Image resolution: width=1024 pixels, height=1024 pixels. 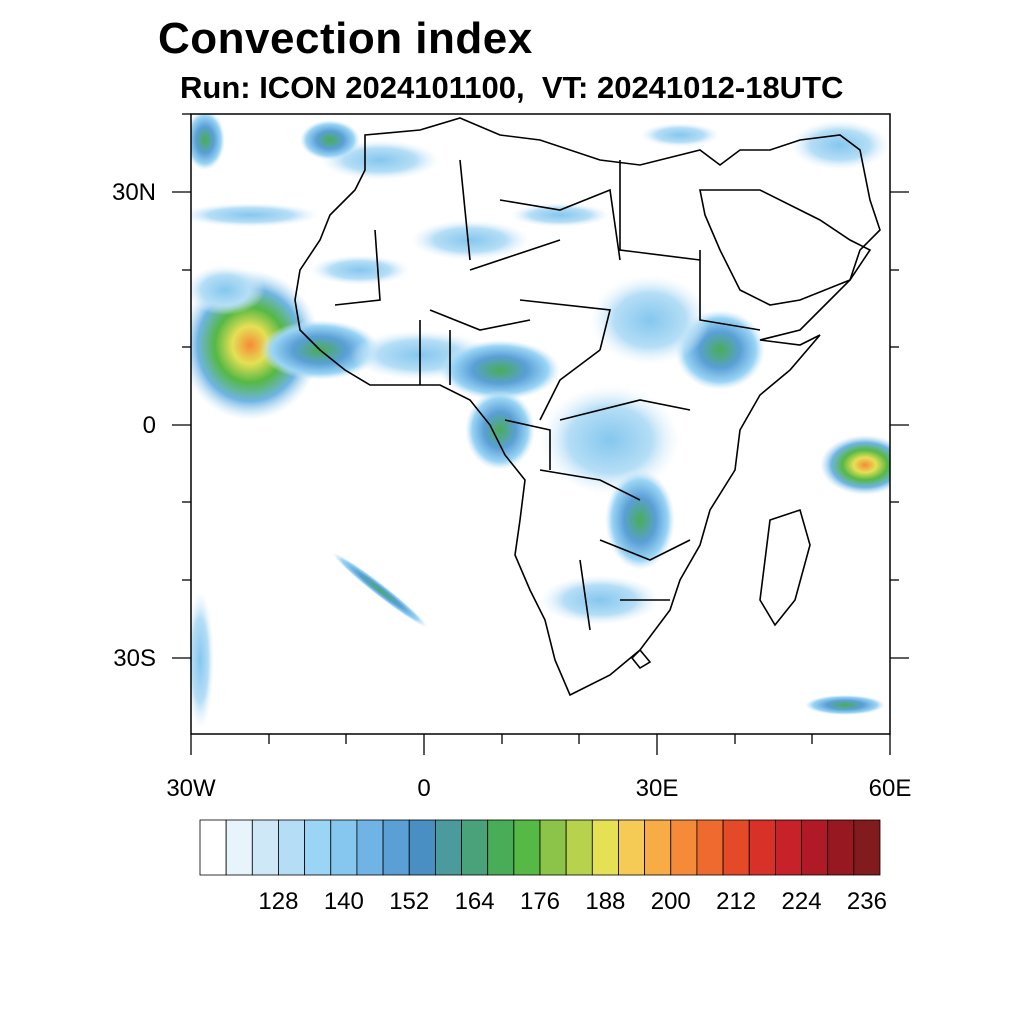 What do you see at coordinates (736, 901) in the screenshot?
I see `colorbar-tick-label: 212` at bounding box center [736, 901].